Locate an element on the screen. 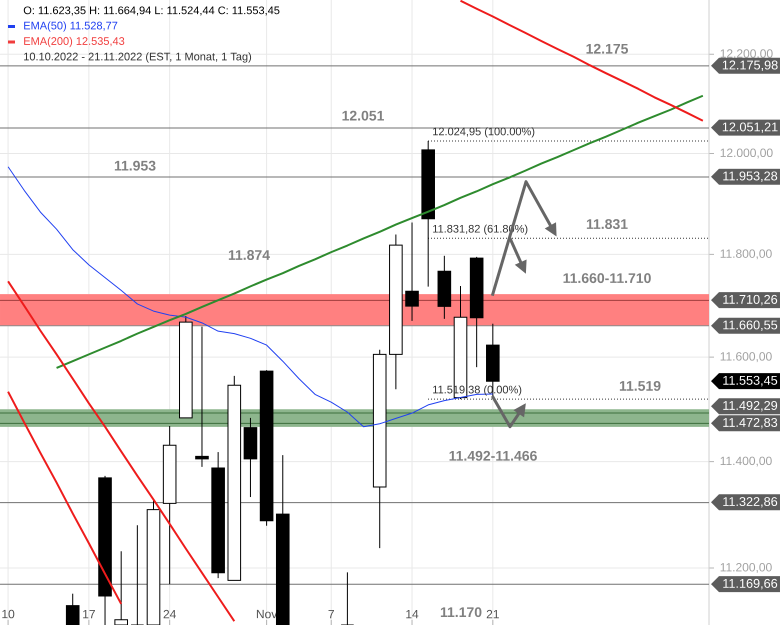 This screenshot has width=780, height=625. text: O: 11.623,35 H: 11.664,94 L: 11.524,44 C: 11.553,45 is located at coordinates (152, 11).